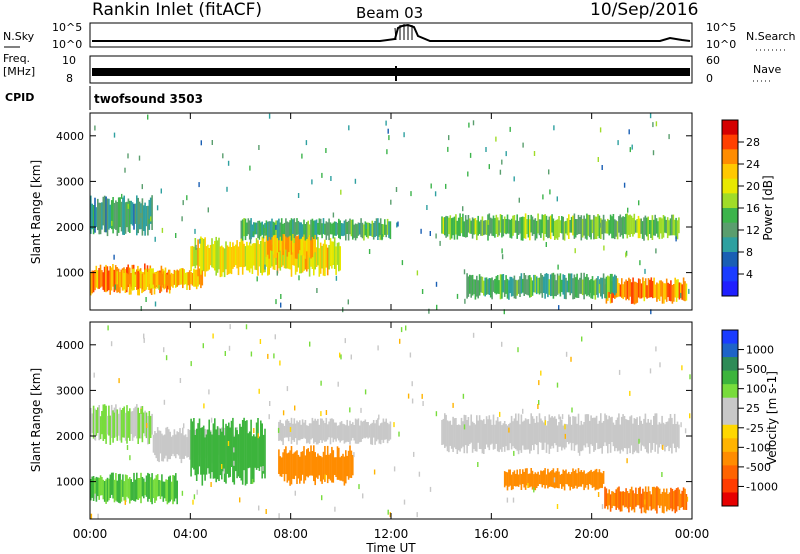  What do you see at coordinates (70, 136) in the screenshot?
I see `y-tick-label: 4000` at bounding box center [70, 136].